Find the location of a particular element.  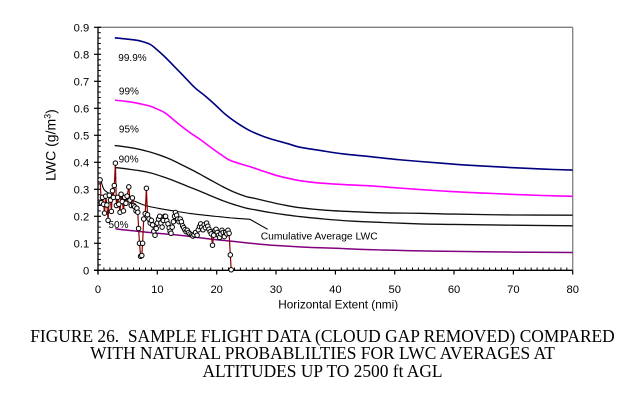

svg-text: 0.5 is located at coordinates (82, 136).